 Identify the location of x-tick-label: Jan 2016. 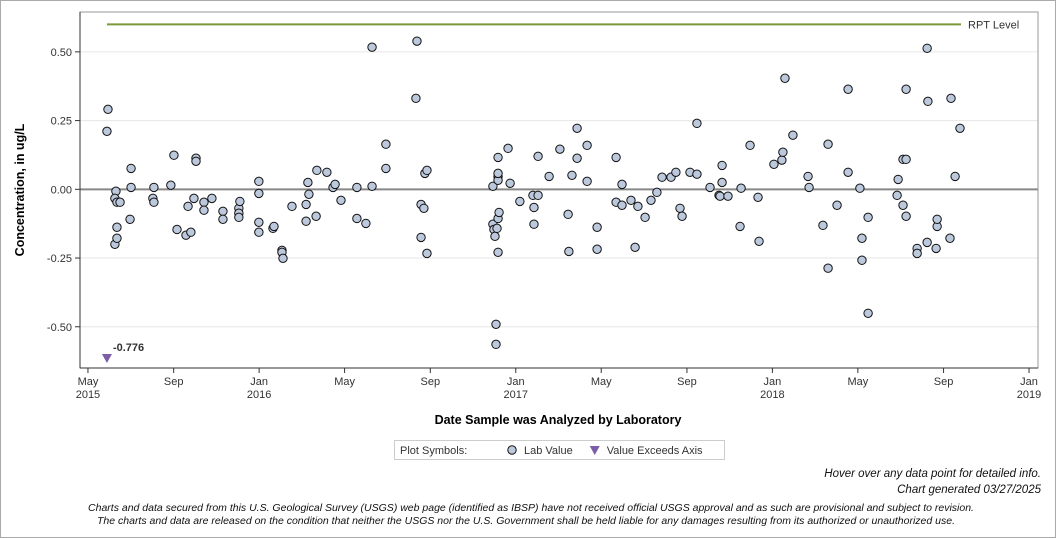
(259, 388).